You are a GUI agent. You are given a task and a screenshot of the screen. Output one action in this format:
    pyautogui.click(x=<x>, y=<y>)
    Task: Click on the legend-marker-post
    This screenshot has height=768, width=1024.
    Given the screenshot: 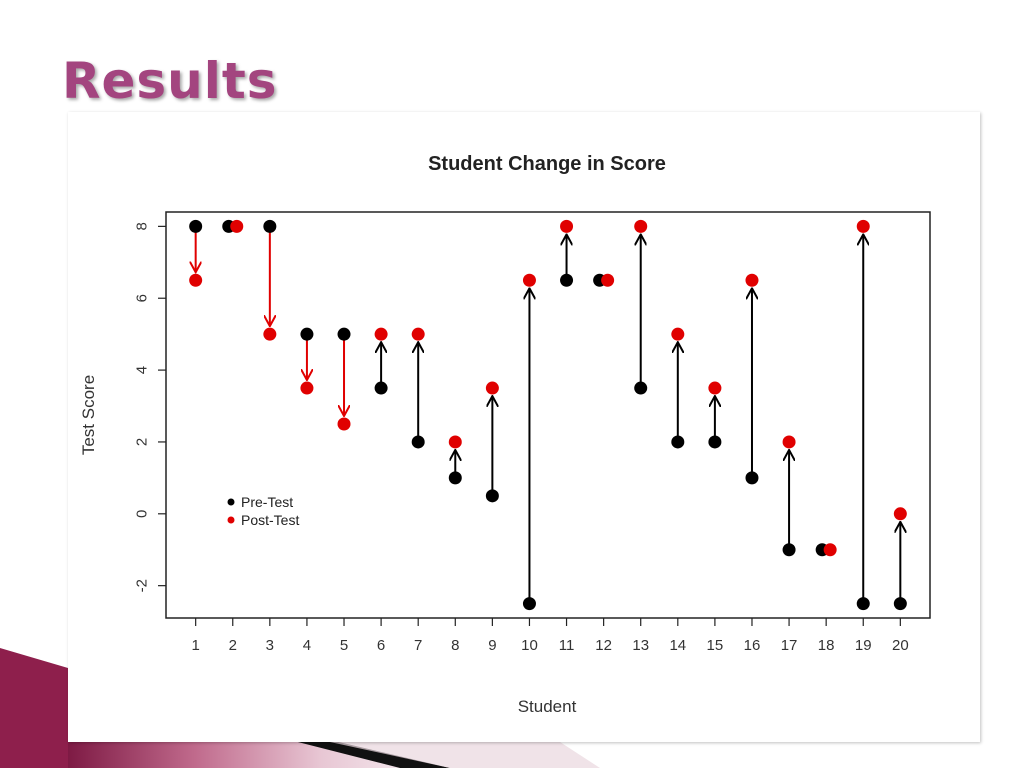 What is the action you would take?
    pyautogui.click(x=231, y=520)
    